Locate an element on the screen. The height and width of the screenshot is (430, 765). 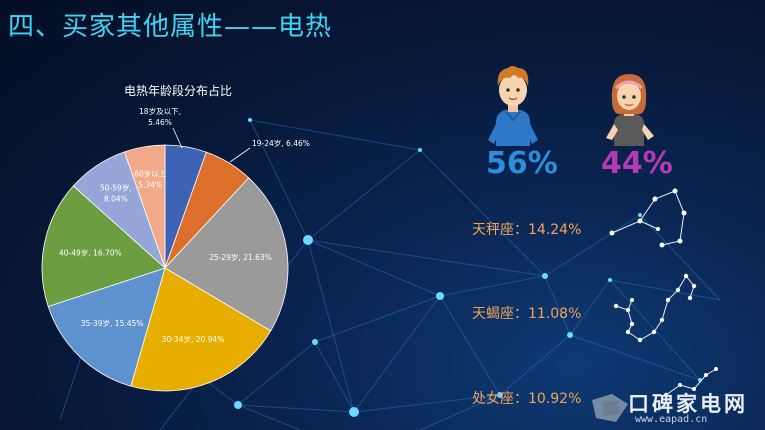
slice-data-label: 35-39岁, 15.45% is located at coordinates (112, 323).